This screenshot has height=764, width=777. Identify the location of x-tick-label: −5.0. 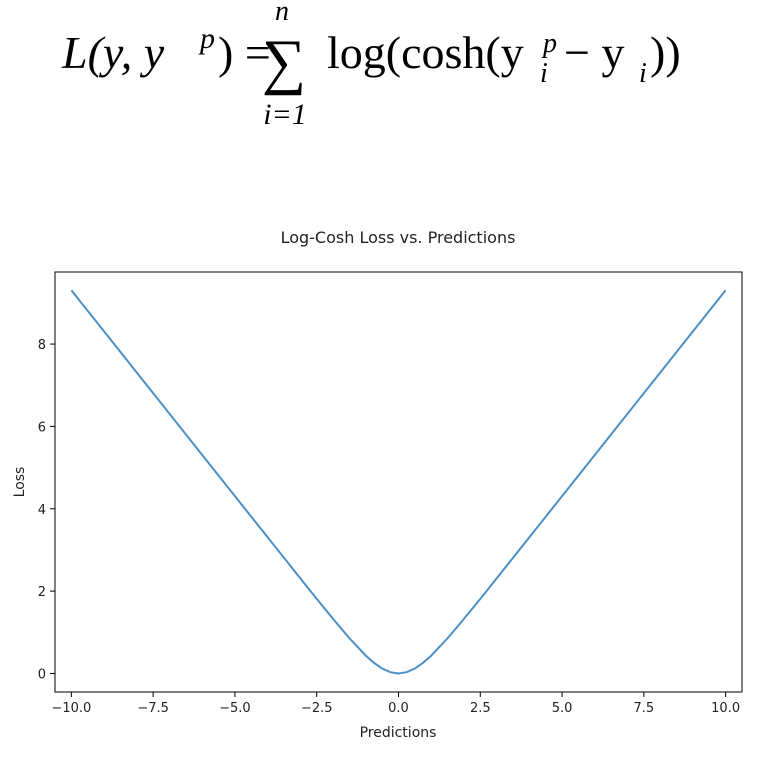
(235, 708).